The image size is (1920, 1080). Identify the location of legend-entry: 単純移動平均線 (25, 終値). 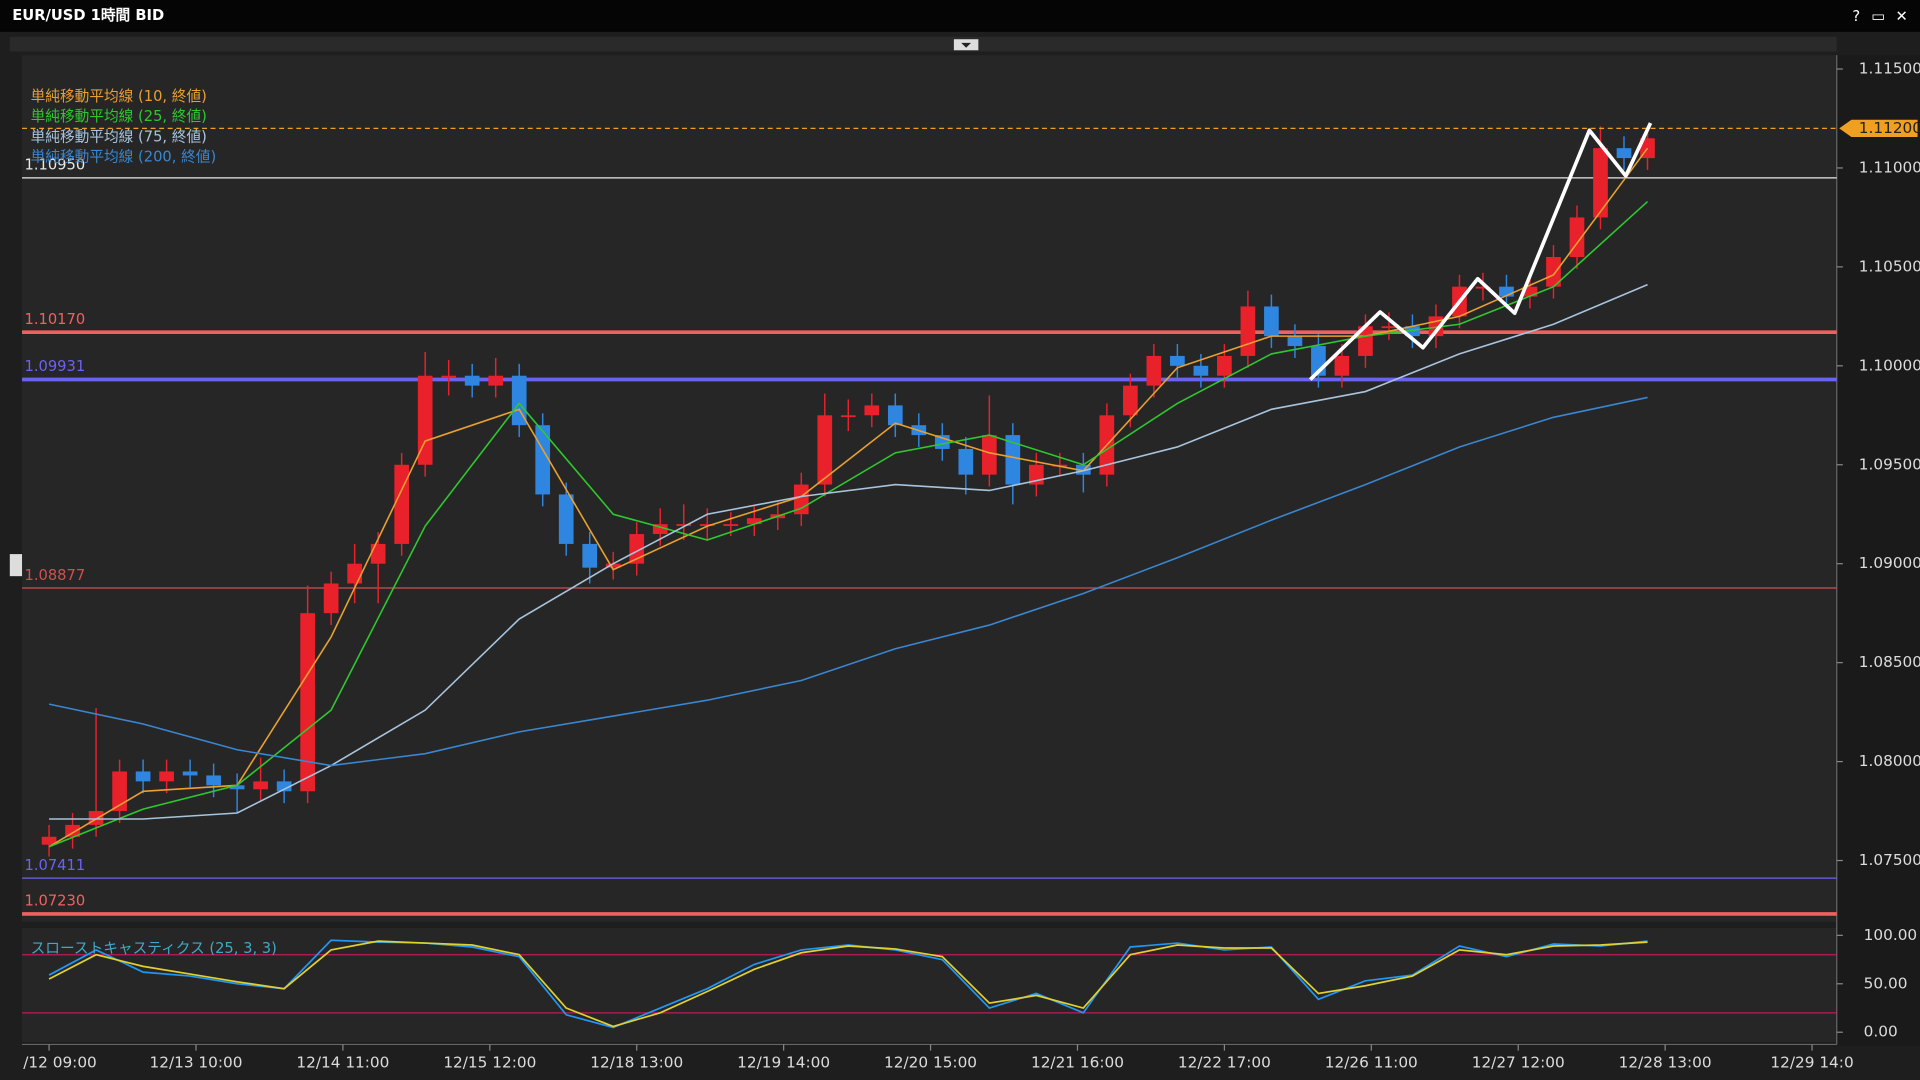
(119, 116).